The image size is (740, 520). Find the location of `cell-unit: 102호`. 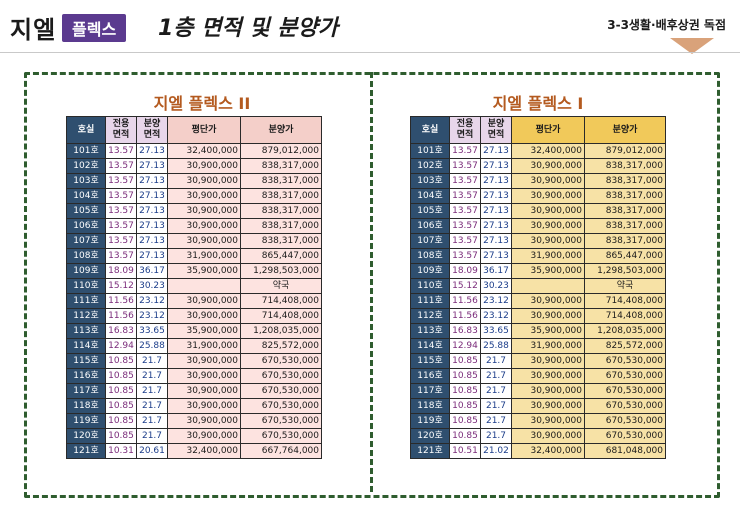

cell-unit: 102호 is located at coordinates (86, 166).